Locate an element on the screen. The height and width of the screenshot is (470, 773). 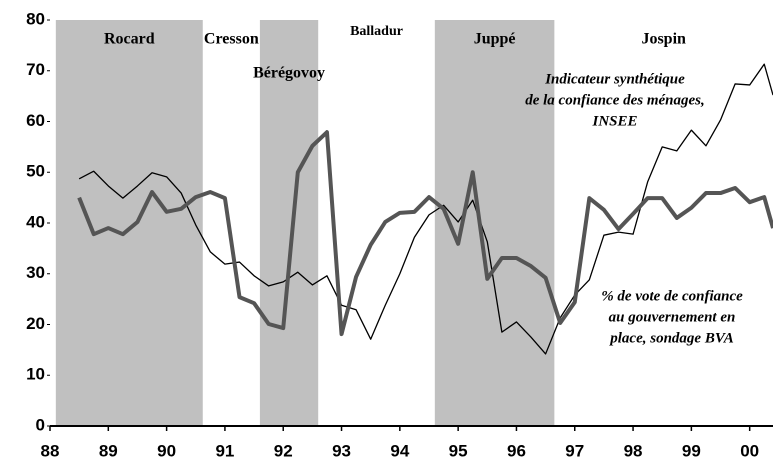
y-tick-label: 60 is located at coordinates (35, 120).